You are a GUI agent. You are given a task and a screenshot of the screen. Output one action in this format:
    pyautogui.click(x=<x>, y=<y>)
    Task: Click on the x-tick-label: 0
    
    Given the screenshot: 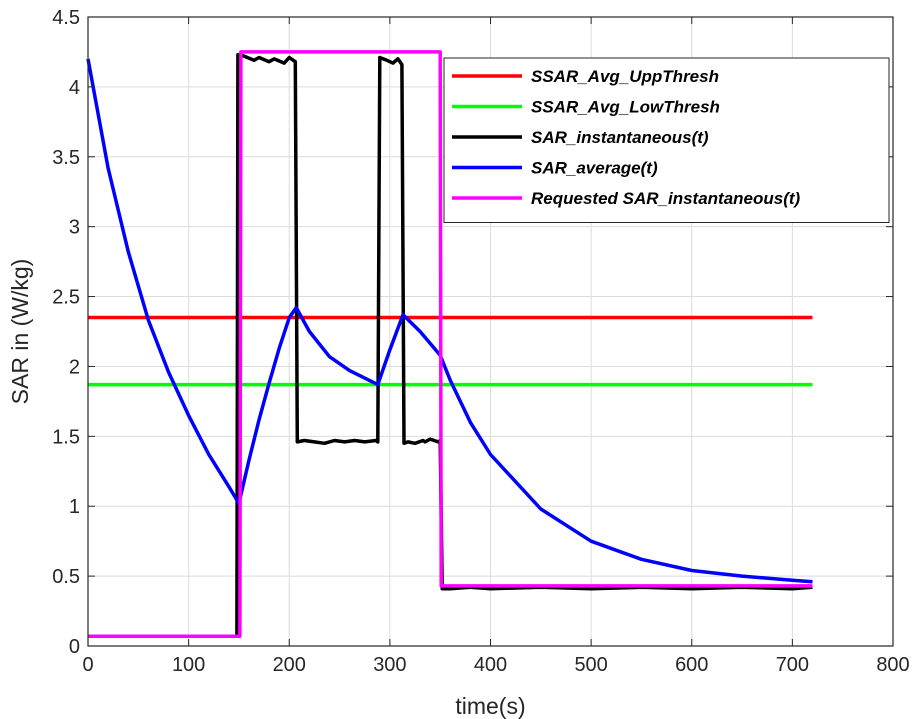 What is the action you would take?
    pyautogui.click(x=87, y=665)
    